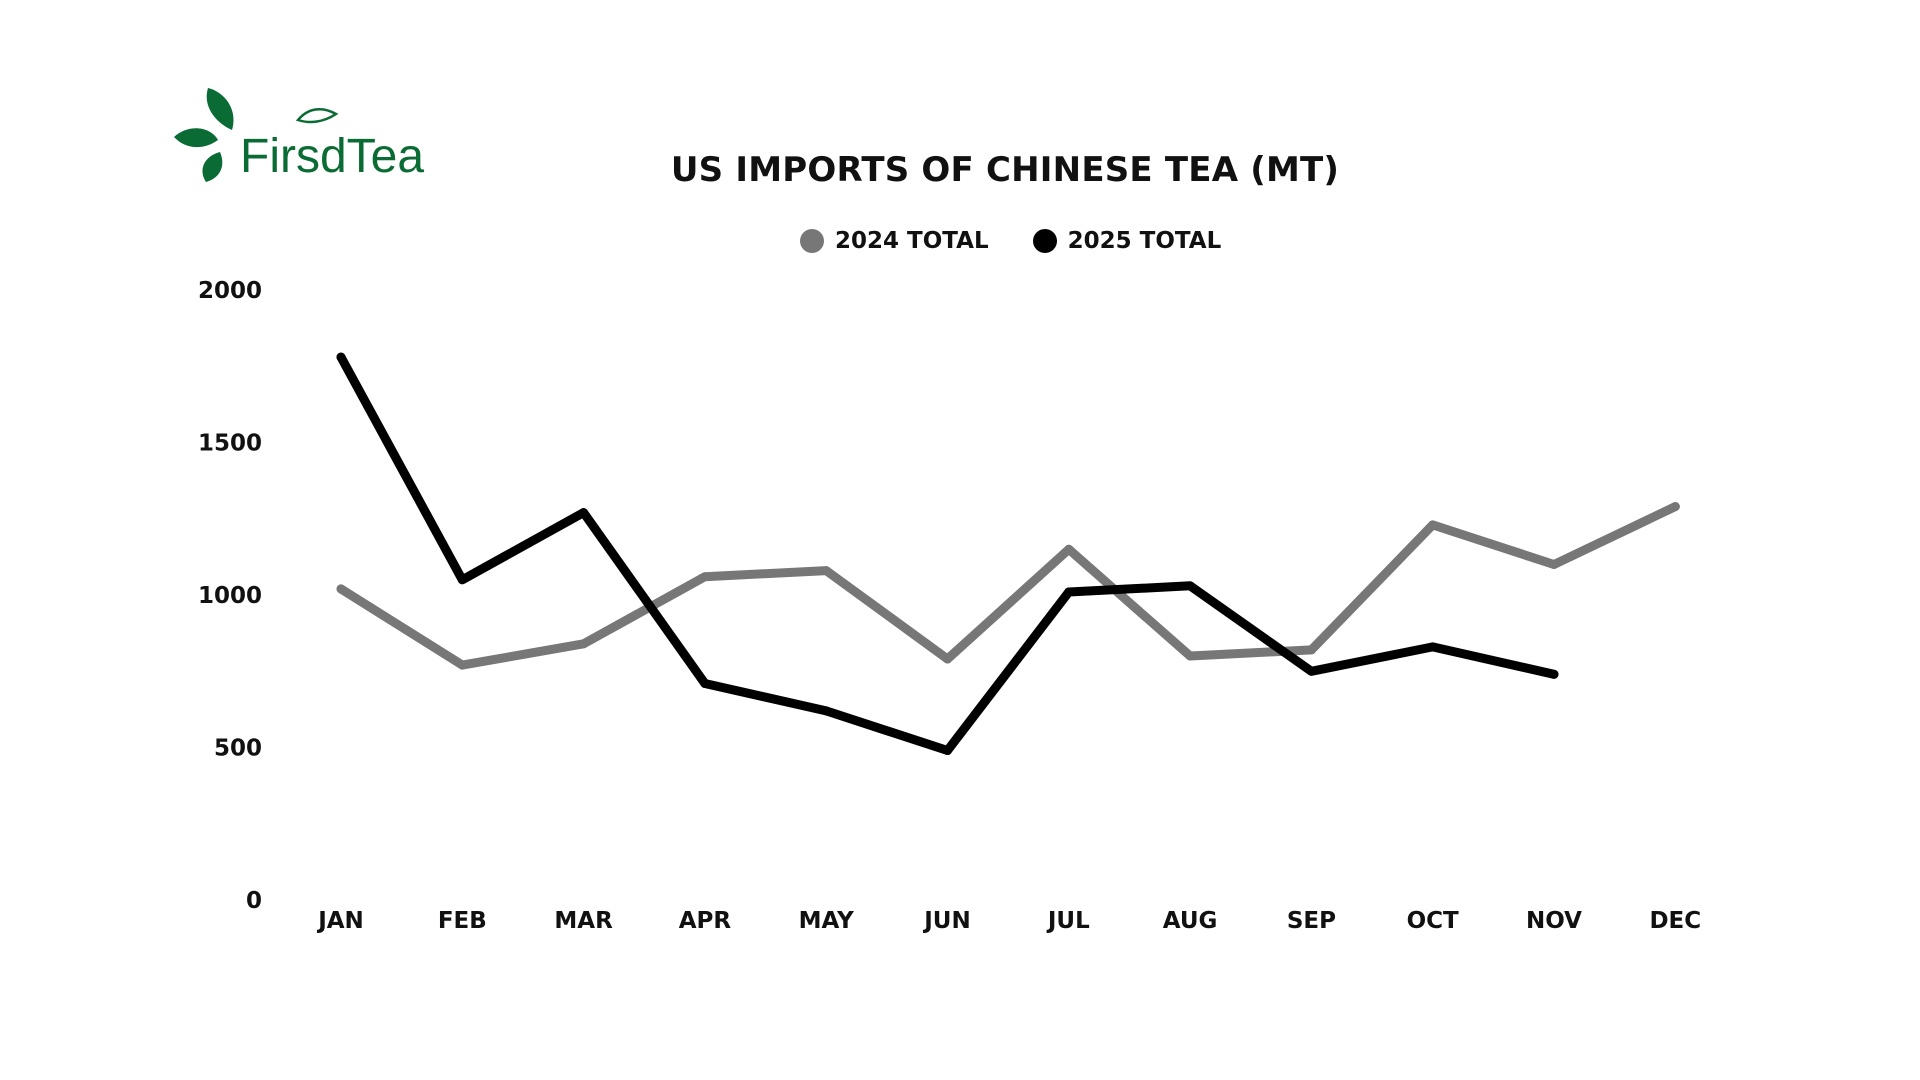  Describe the element at coordinates (341, 589) in the screenshot. I see `data-point-2024-jan` at that location.